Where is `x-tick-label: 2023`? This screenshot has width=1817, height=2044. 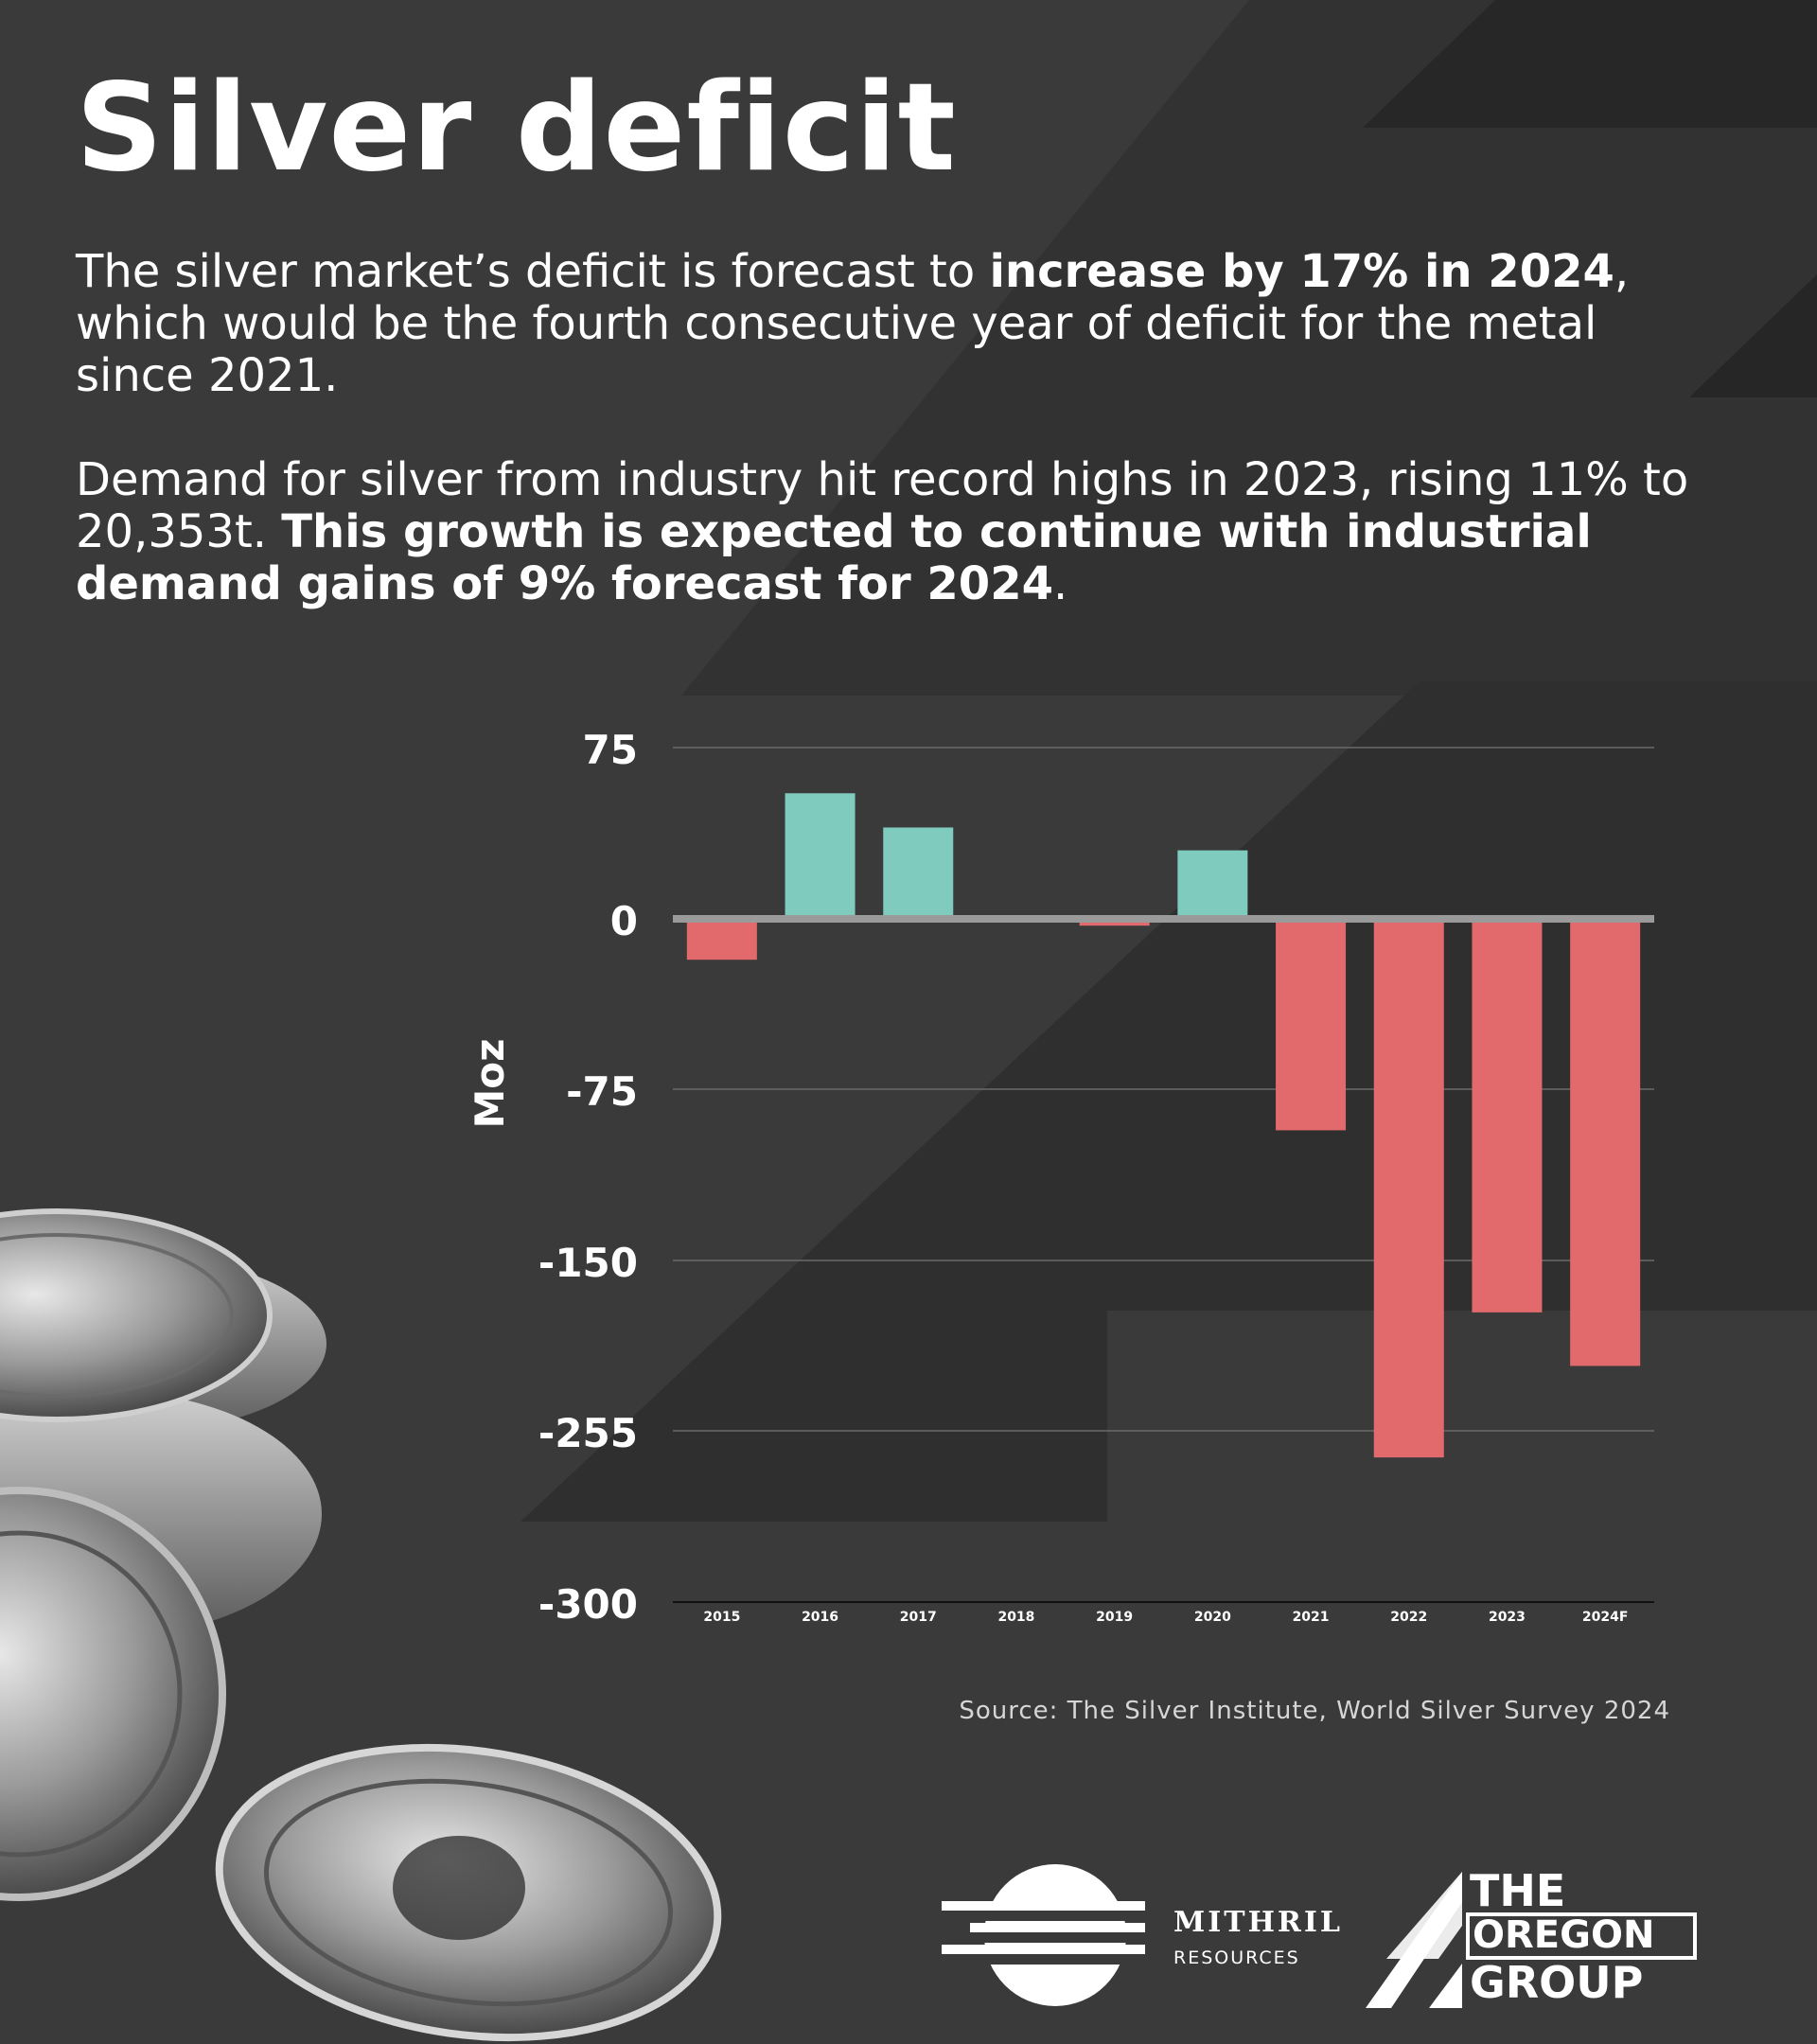
x-tick-label: 2023 is located at coordinates (1507, 1617).